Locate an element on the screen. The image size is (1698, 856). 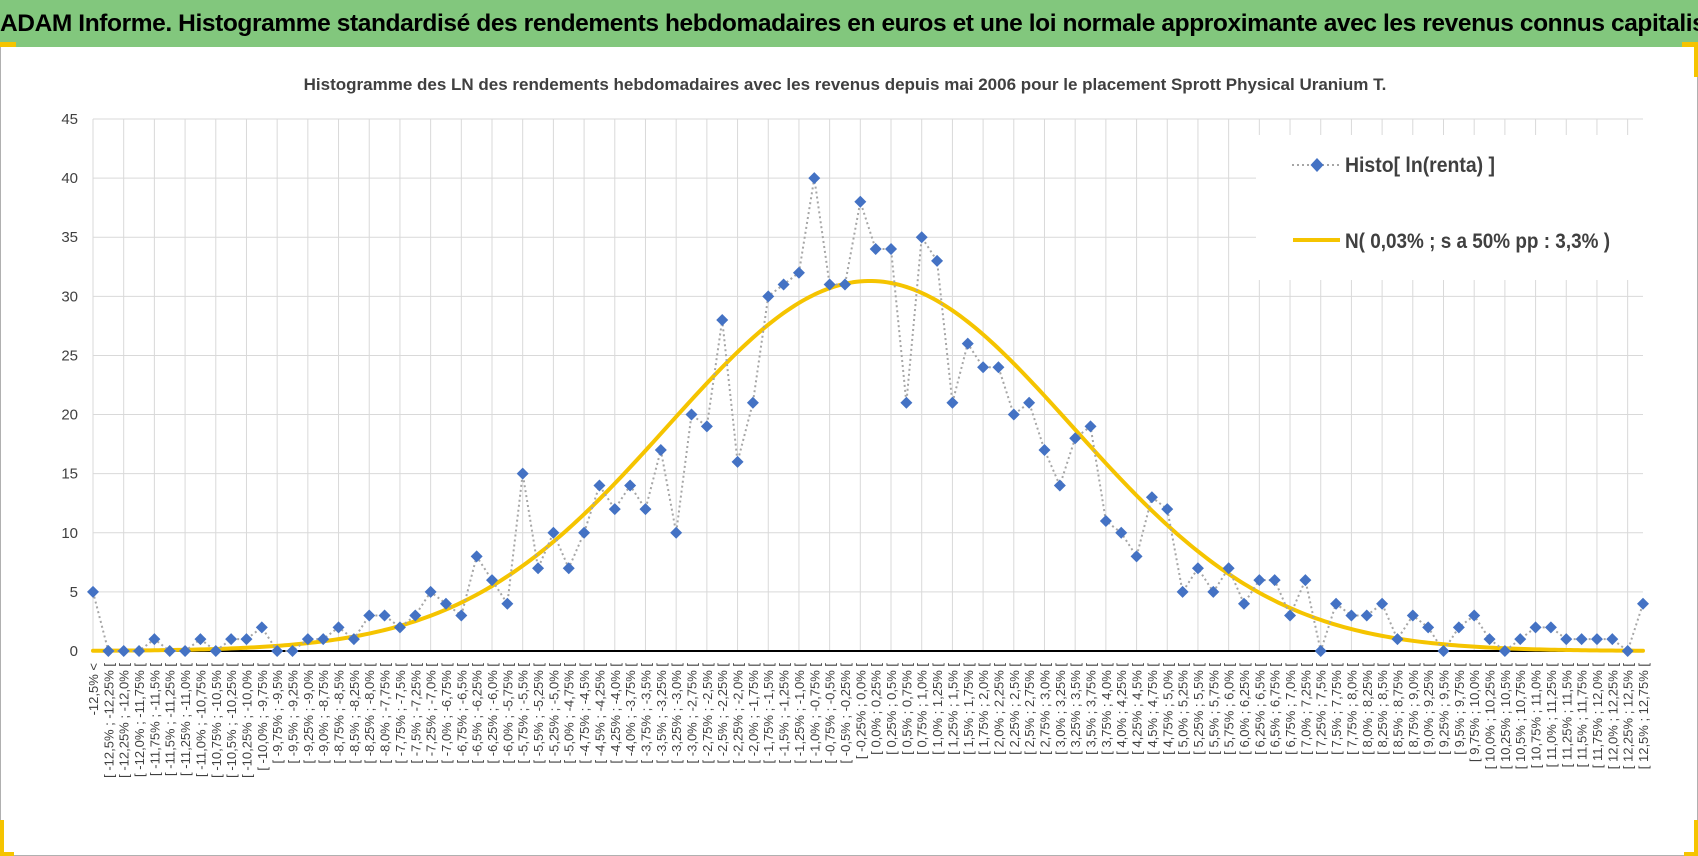
x-tick-label: [ 5,75% ; 6,0% [ is located at coordinates (1229, 709).